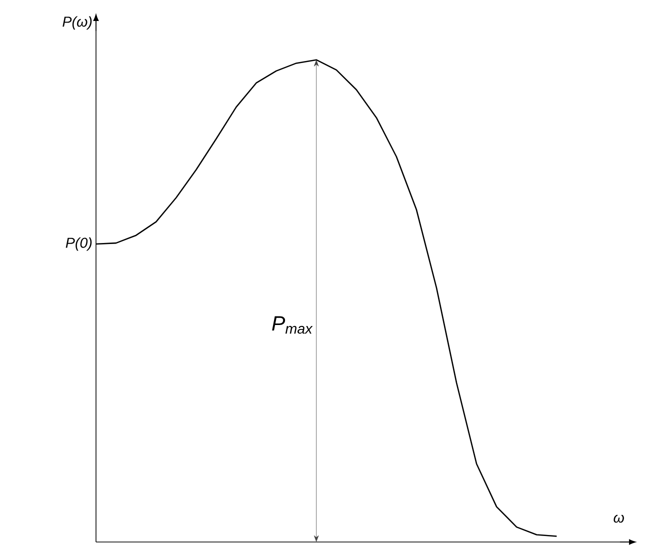  What do you see at coordinates (292, 325) in the screenshot?
I see `annotation: P$_{max}$` at bounding box center [292, 325].